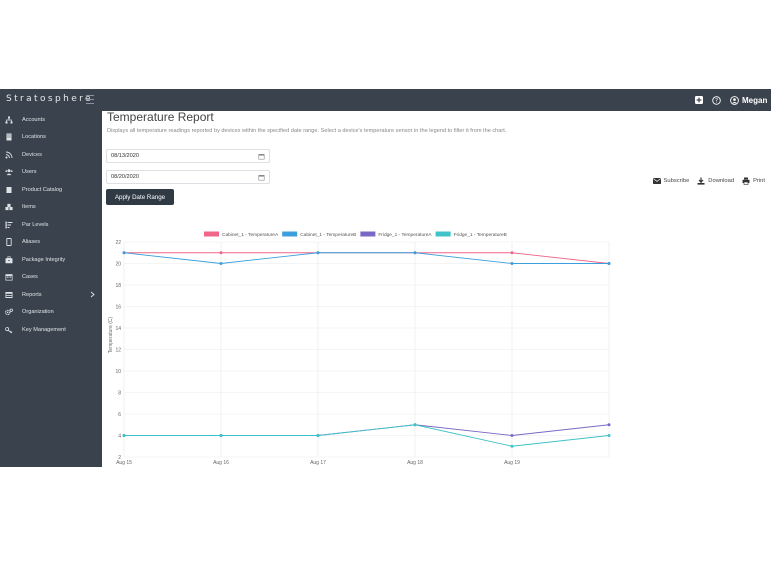 This screenshot has width=771, height=578. What do you see at coordinates (111, 334) in the screenshot?
I see `y-axis-label: Temperature (C)` at bounding box center [111, 334].